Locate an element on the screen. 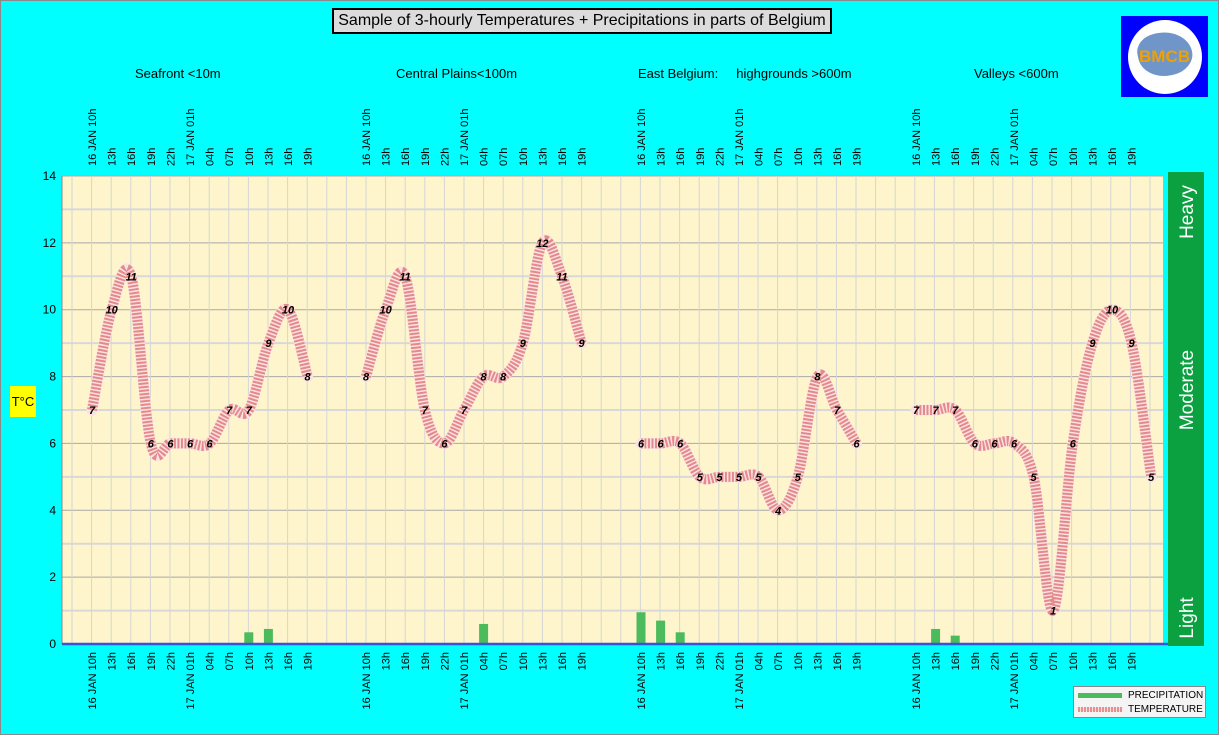  legend-item-precipitation: PRECIPITATION is located at coordinates (1140, 695).